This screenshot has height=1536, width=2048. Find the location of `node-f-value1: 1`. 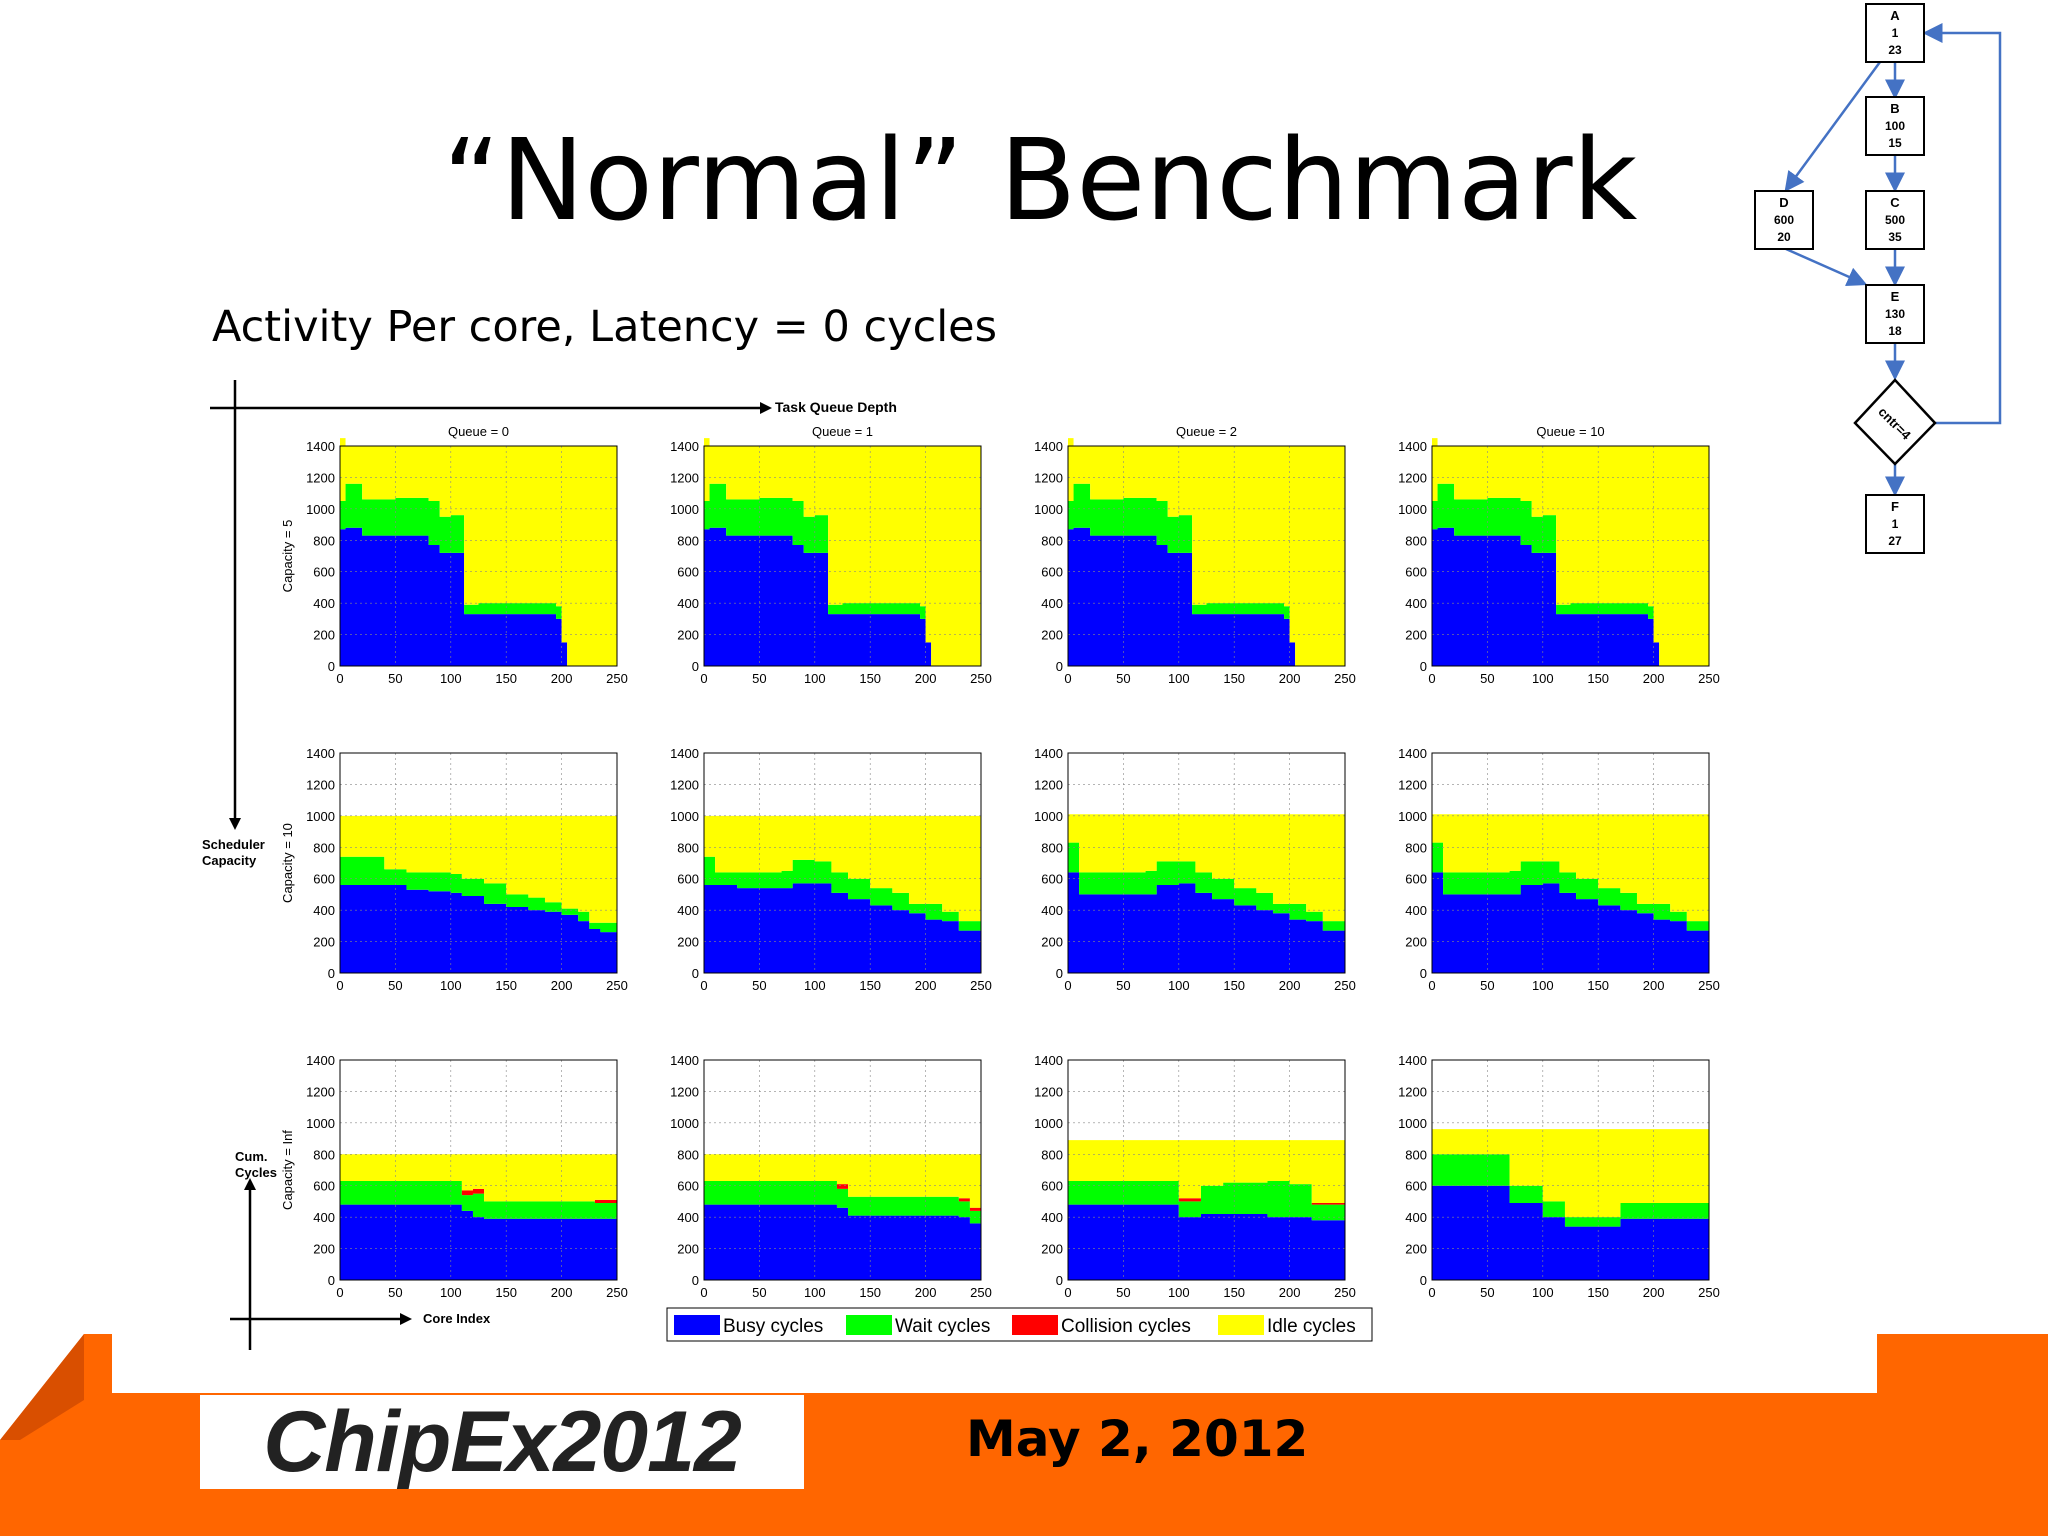

node-f-value1: 1 is located at coordinates (1895, 524).